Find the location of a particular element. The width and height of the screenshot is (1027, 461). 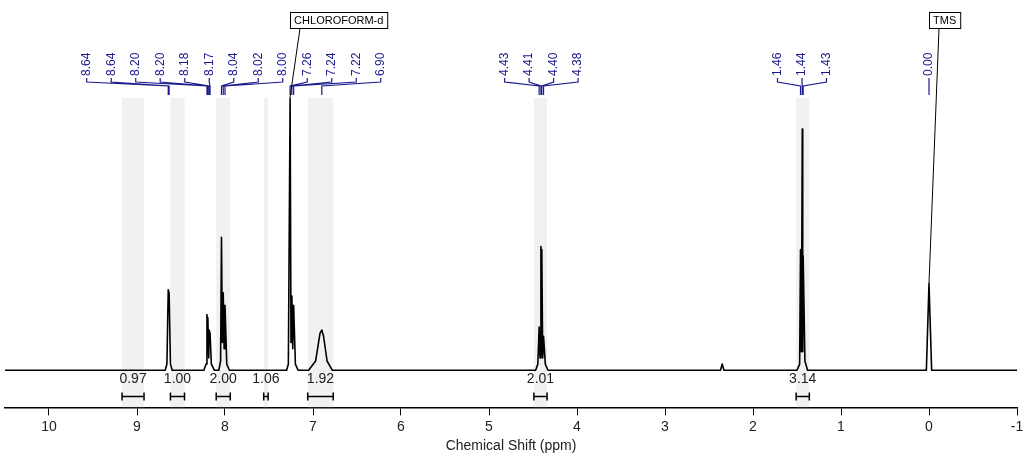

annotation: 7.26 is located at coordinates (306, 64).